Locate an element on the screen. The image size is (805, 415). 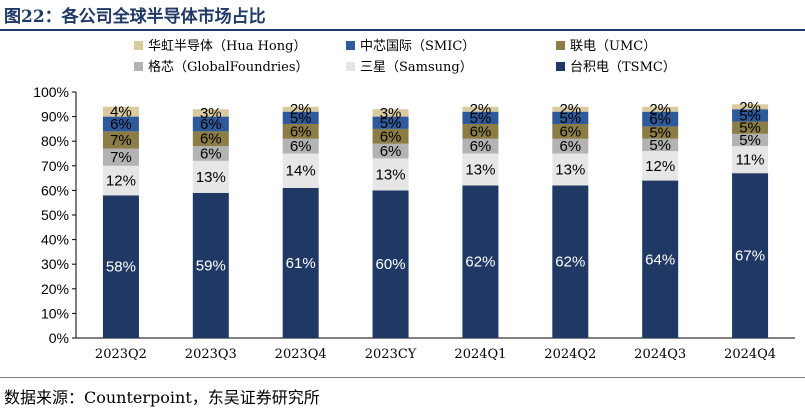
legend-swatch-samsung is located at coordinates (350, 66).